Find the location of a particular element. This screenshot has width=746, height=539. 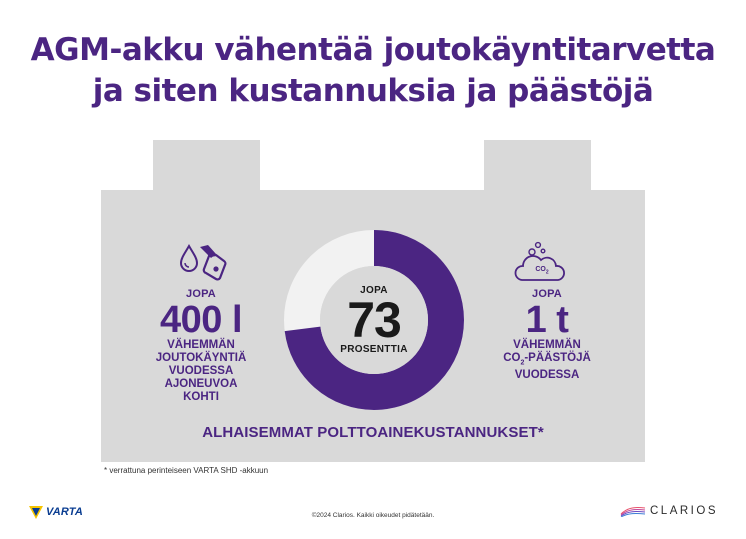

donut-label: JOPA 73 PROSENTTIA is located at coordinates (374, 320).